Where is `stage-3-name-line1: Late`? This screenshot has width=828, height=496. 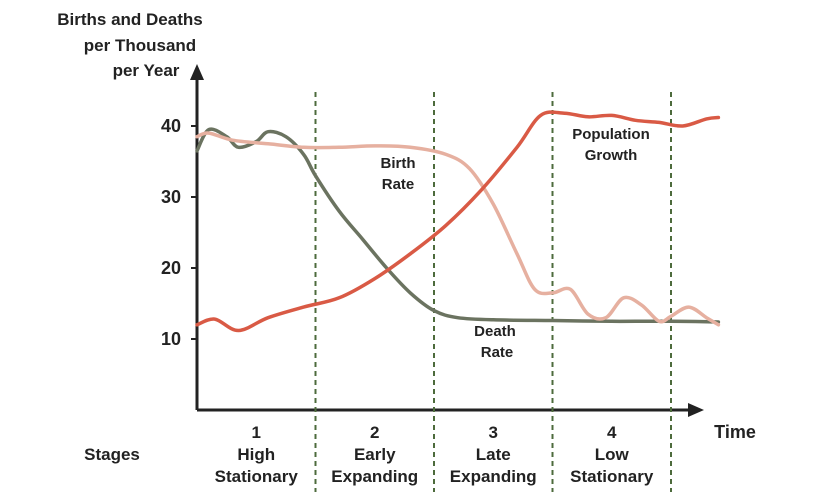 stage-3-name-line1: Late is located at coordinates (493, 454).